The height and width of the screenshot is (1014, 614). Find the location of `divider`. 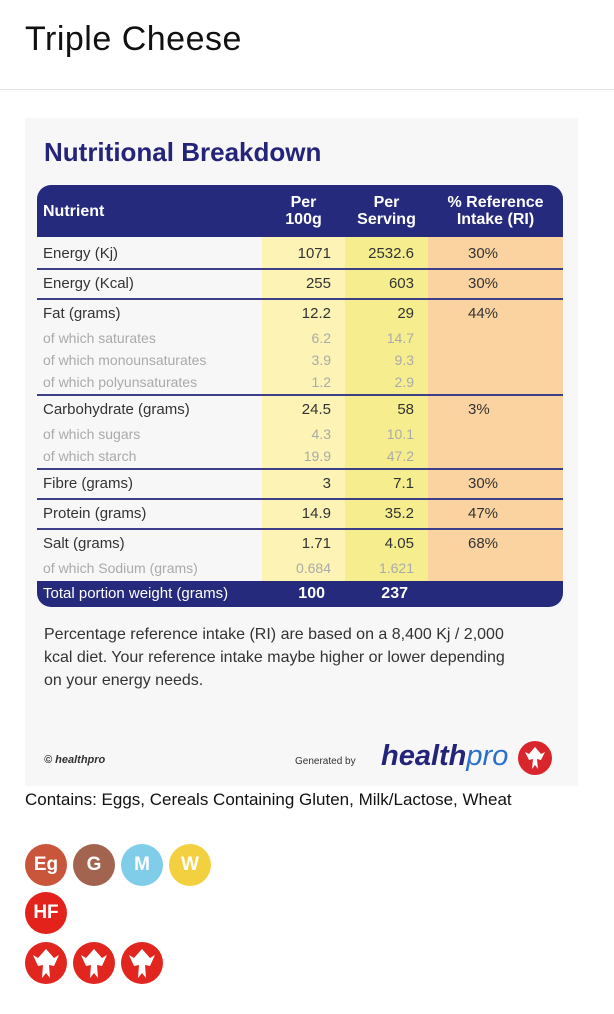

divider is located at coordinates (307, 89).